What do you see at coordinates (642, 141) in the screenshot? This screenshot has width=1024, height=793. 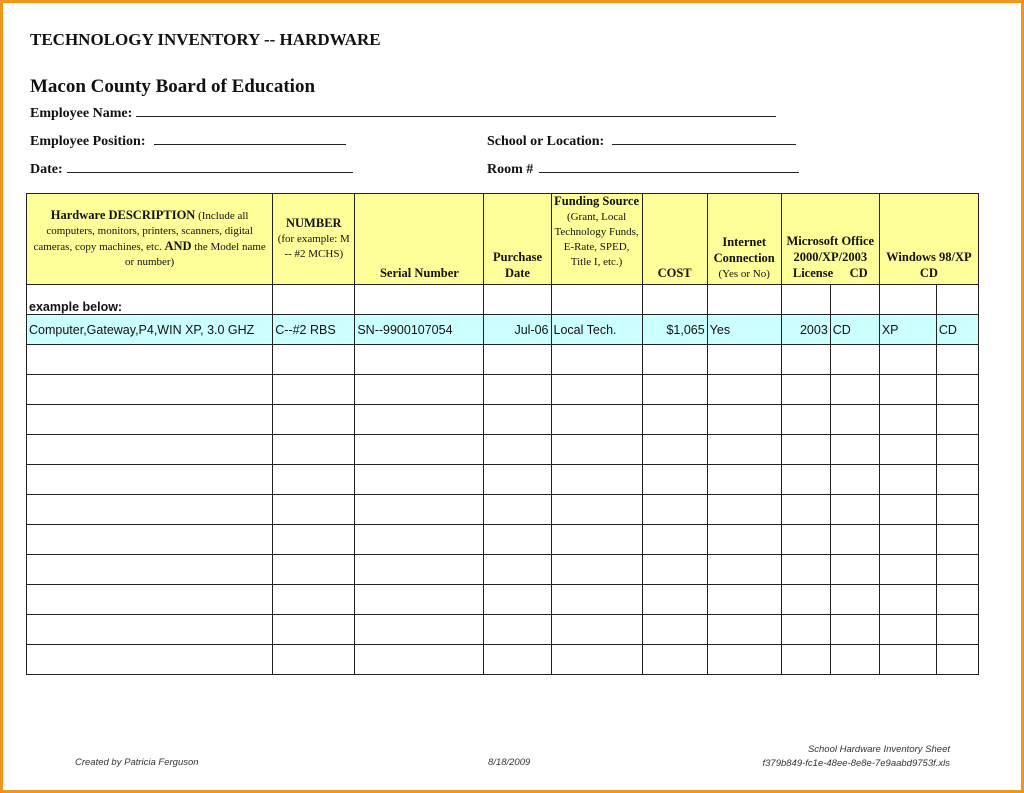 I see `school-location-field: School or Location:` at bounding box center [642, 141].